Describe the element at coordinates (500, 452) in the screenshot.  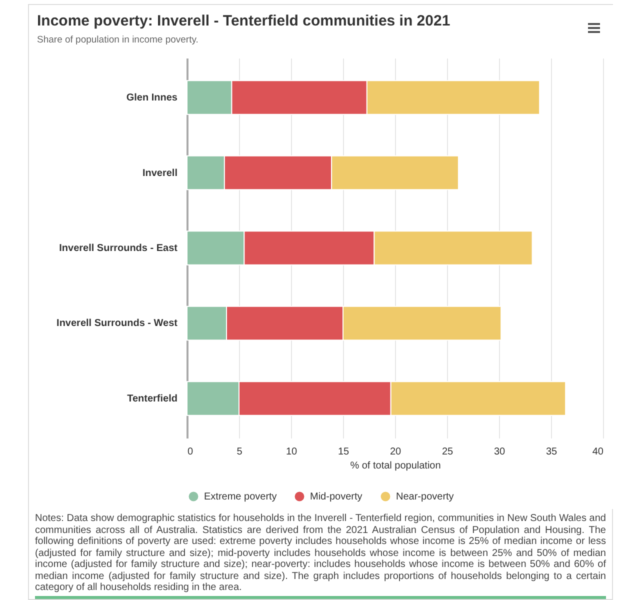
I see `x-tick-label: 30` at that location.